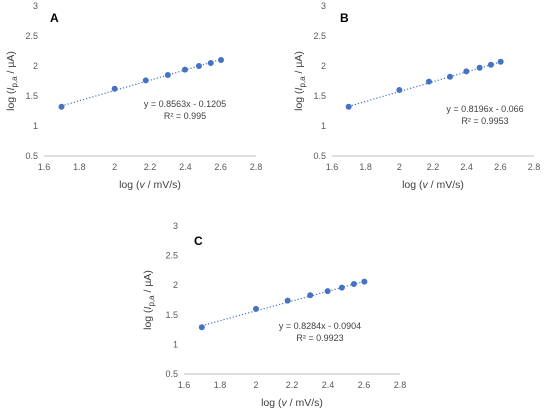  Describe the element at coordinates (319, 338) in the screenshot. I see `r-squared-label: R² = 0.9923` at that location.